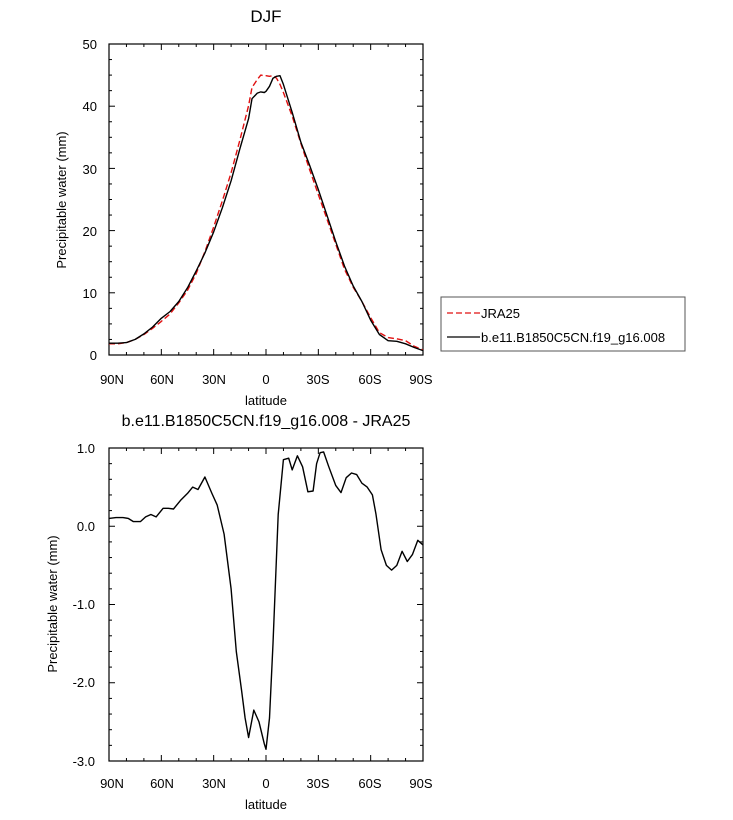 This screenshot has height=820, width=733. Describe the element at coordinates (266, 804) in the screenshot. I see `bottom-x-axis-label: latitude` at that location.